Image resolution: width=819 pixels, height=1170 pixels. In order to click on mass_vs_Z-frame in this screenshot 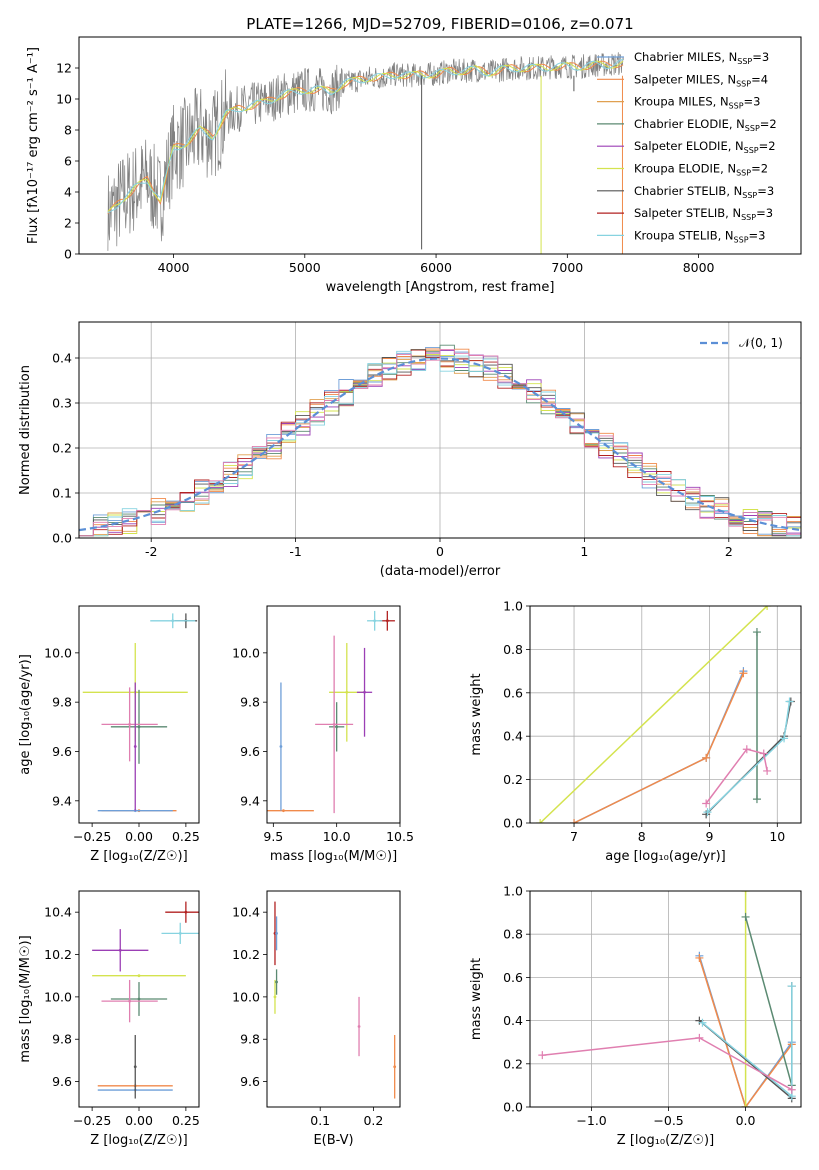, I will do `click(139, 999)`.